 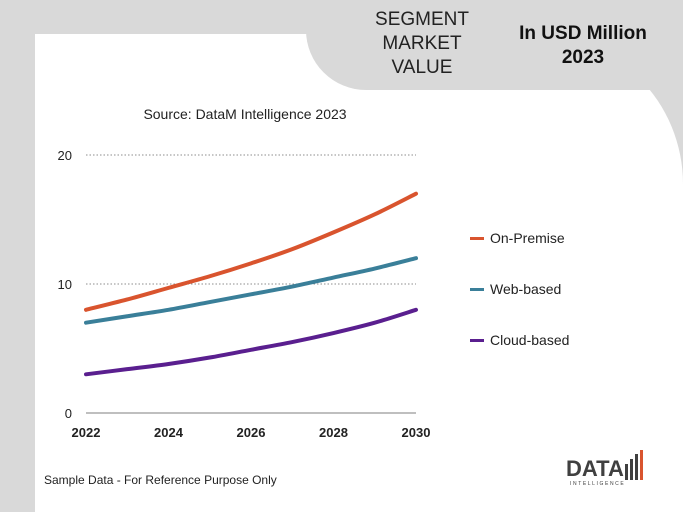 What do you see at coordinates (68, 413) in the screenshot?
I see `y-tick-label: 0` at bounding box center [68, 413].